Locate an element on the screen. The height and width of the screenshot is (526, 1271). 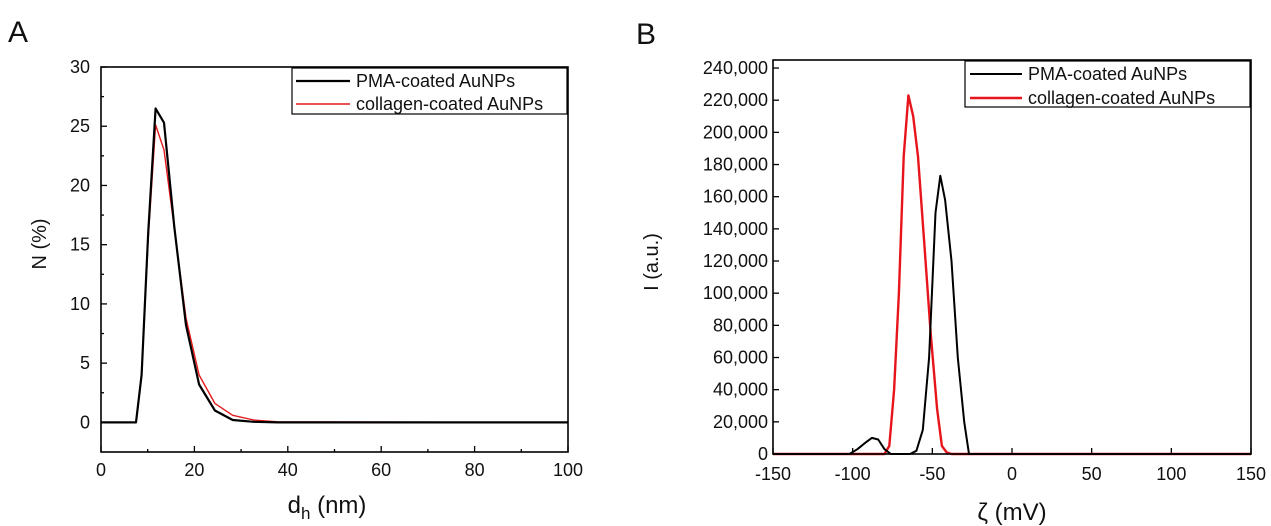
panel-a-y-tick-label: 20 is located at coordinates (80, 185).